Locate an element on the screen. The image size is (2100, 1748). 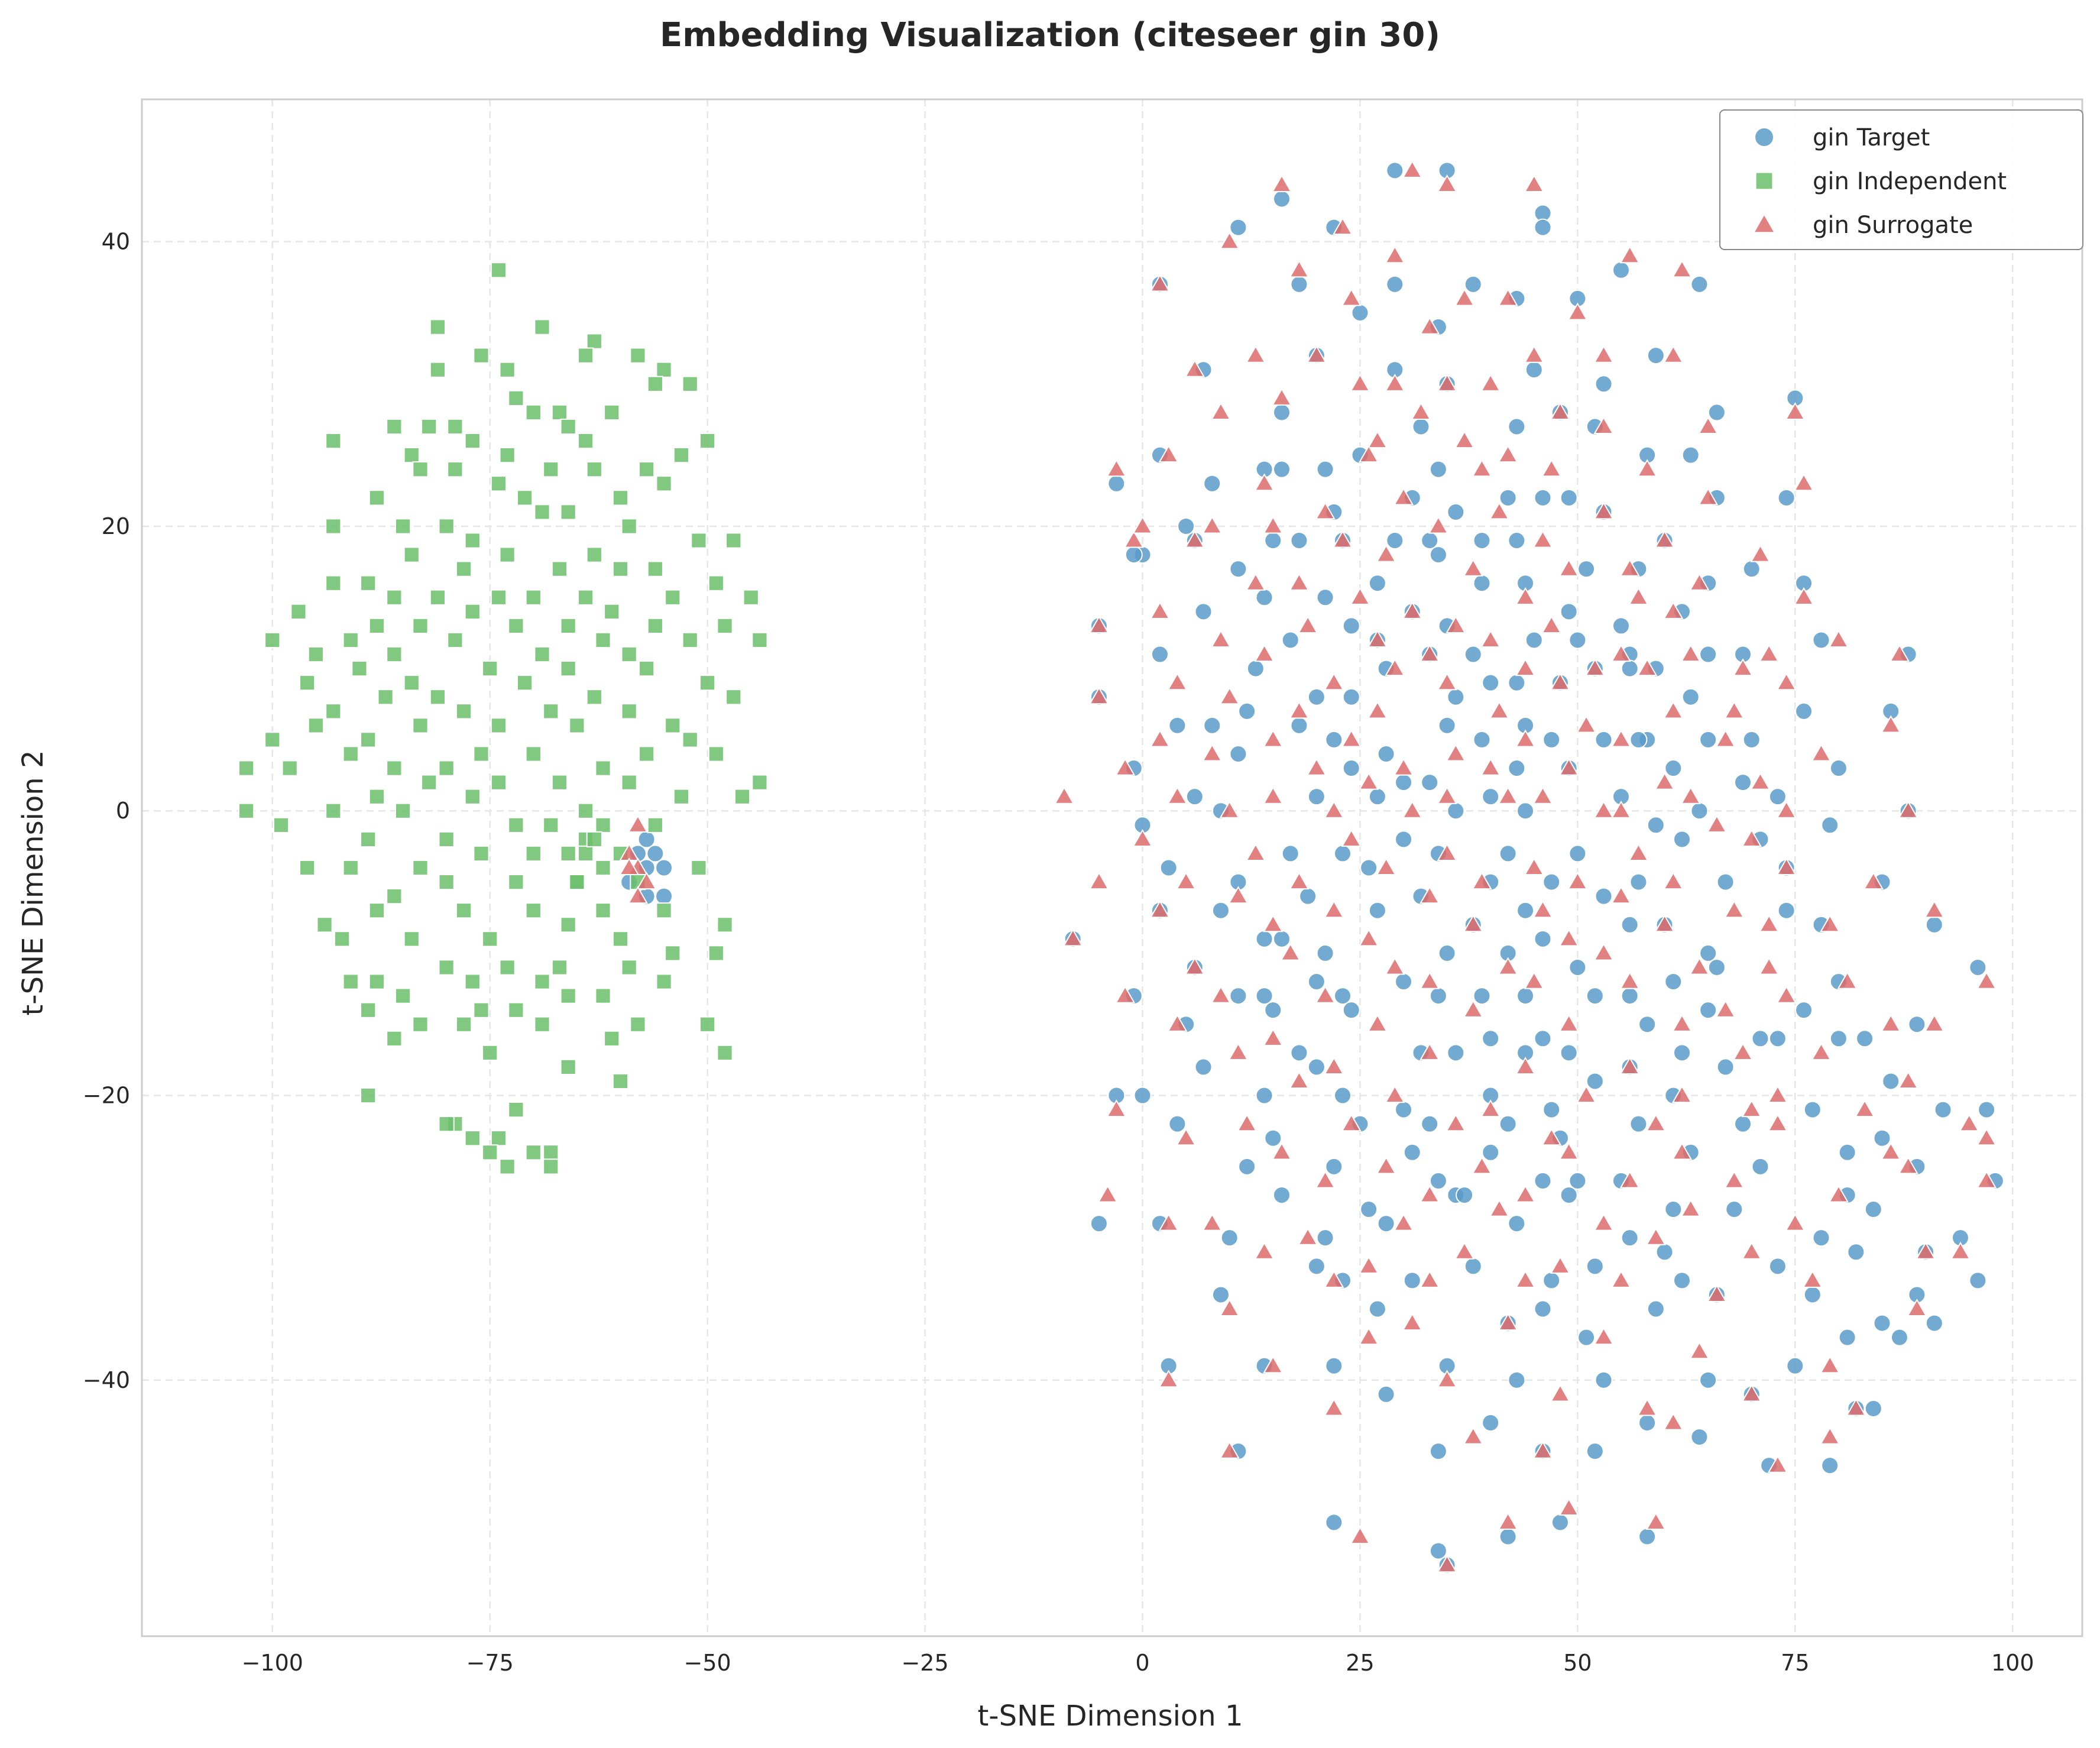
y-tick-label: 20 is located at coordinates (116, 526).